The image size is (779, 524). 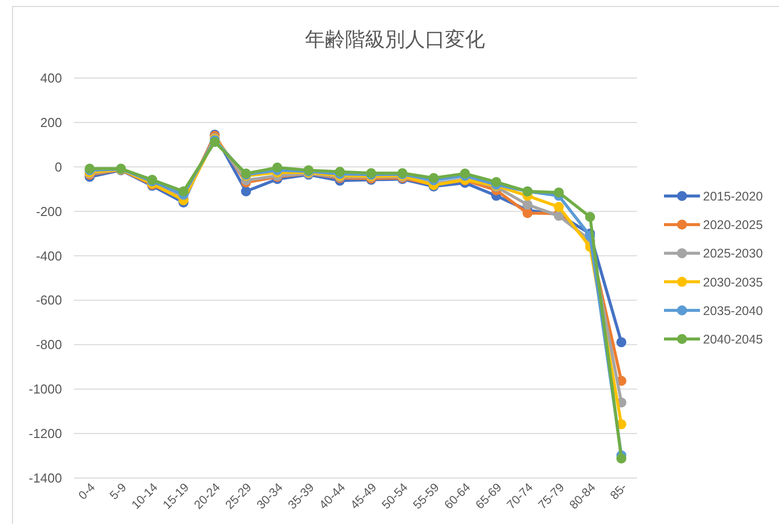 I want to click on y-tick-label: -600, so click(x=49, y=300).